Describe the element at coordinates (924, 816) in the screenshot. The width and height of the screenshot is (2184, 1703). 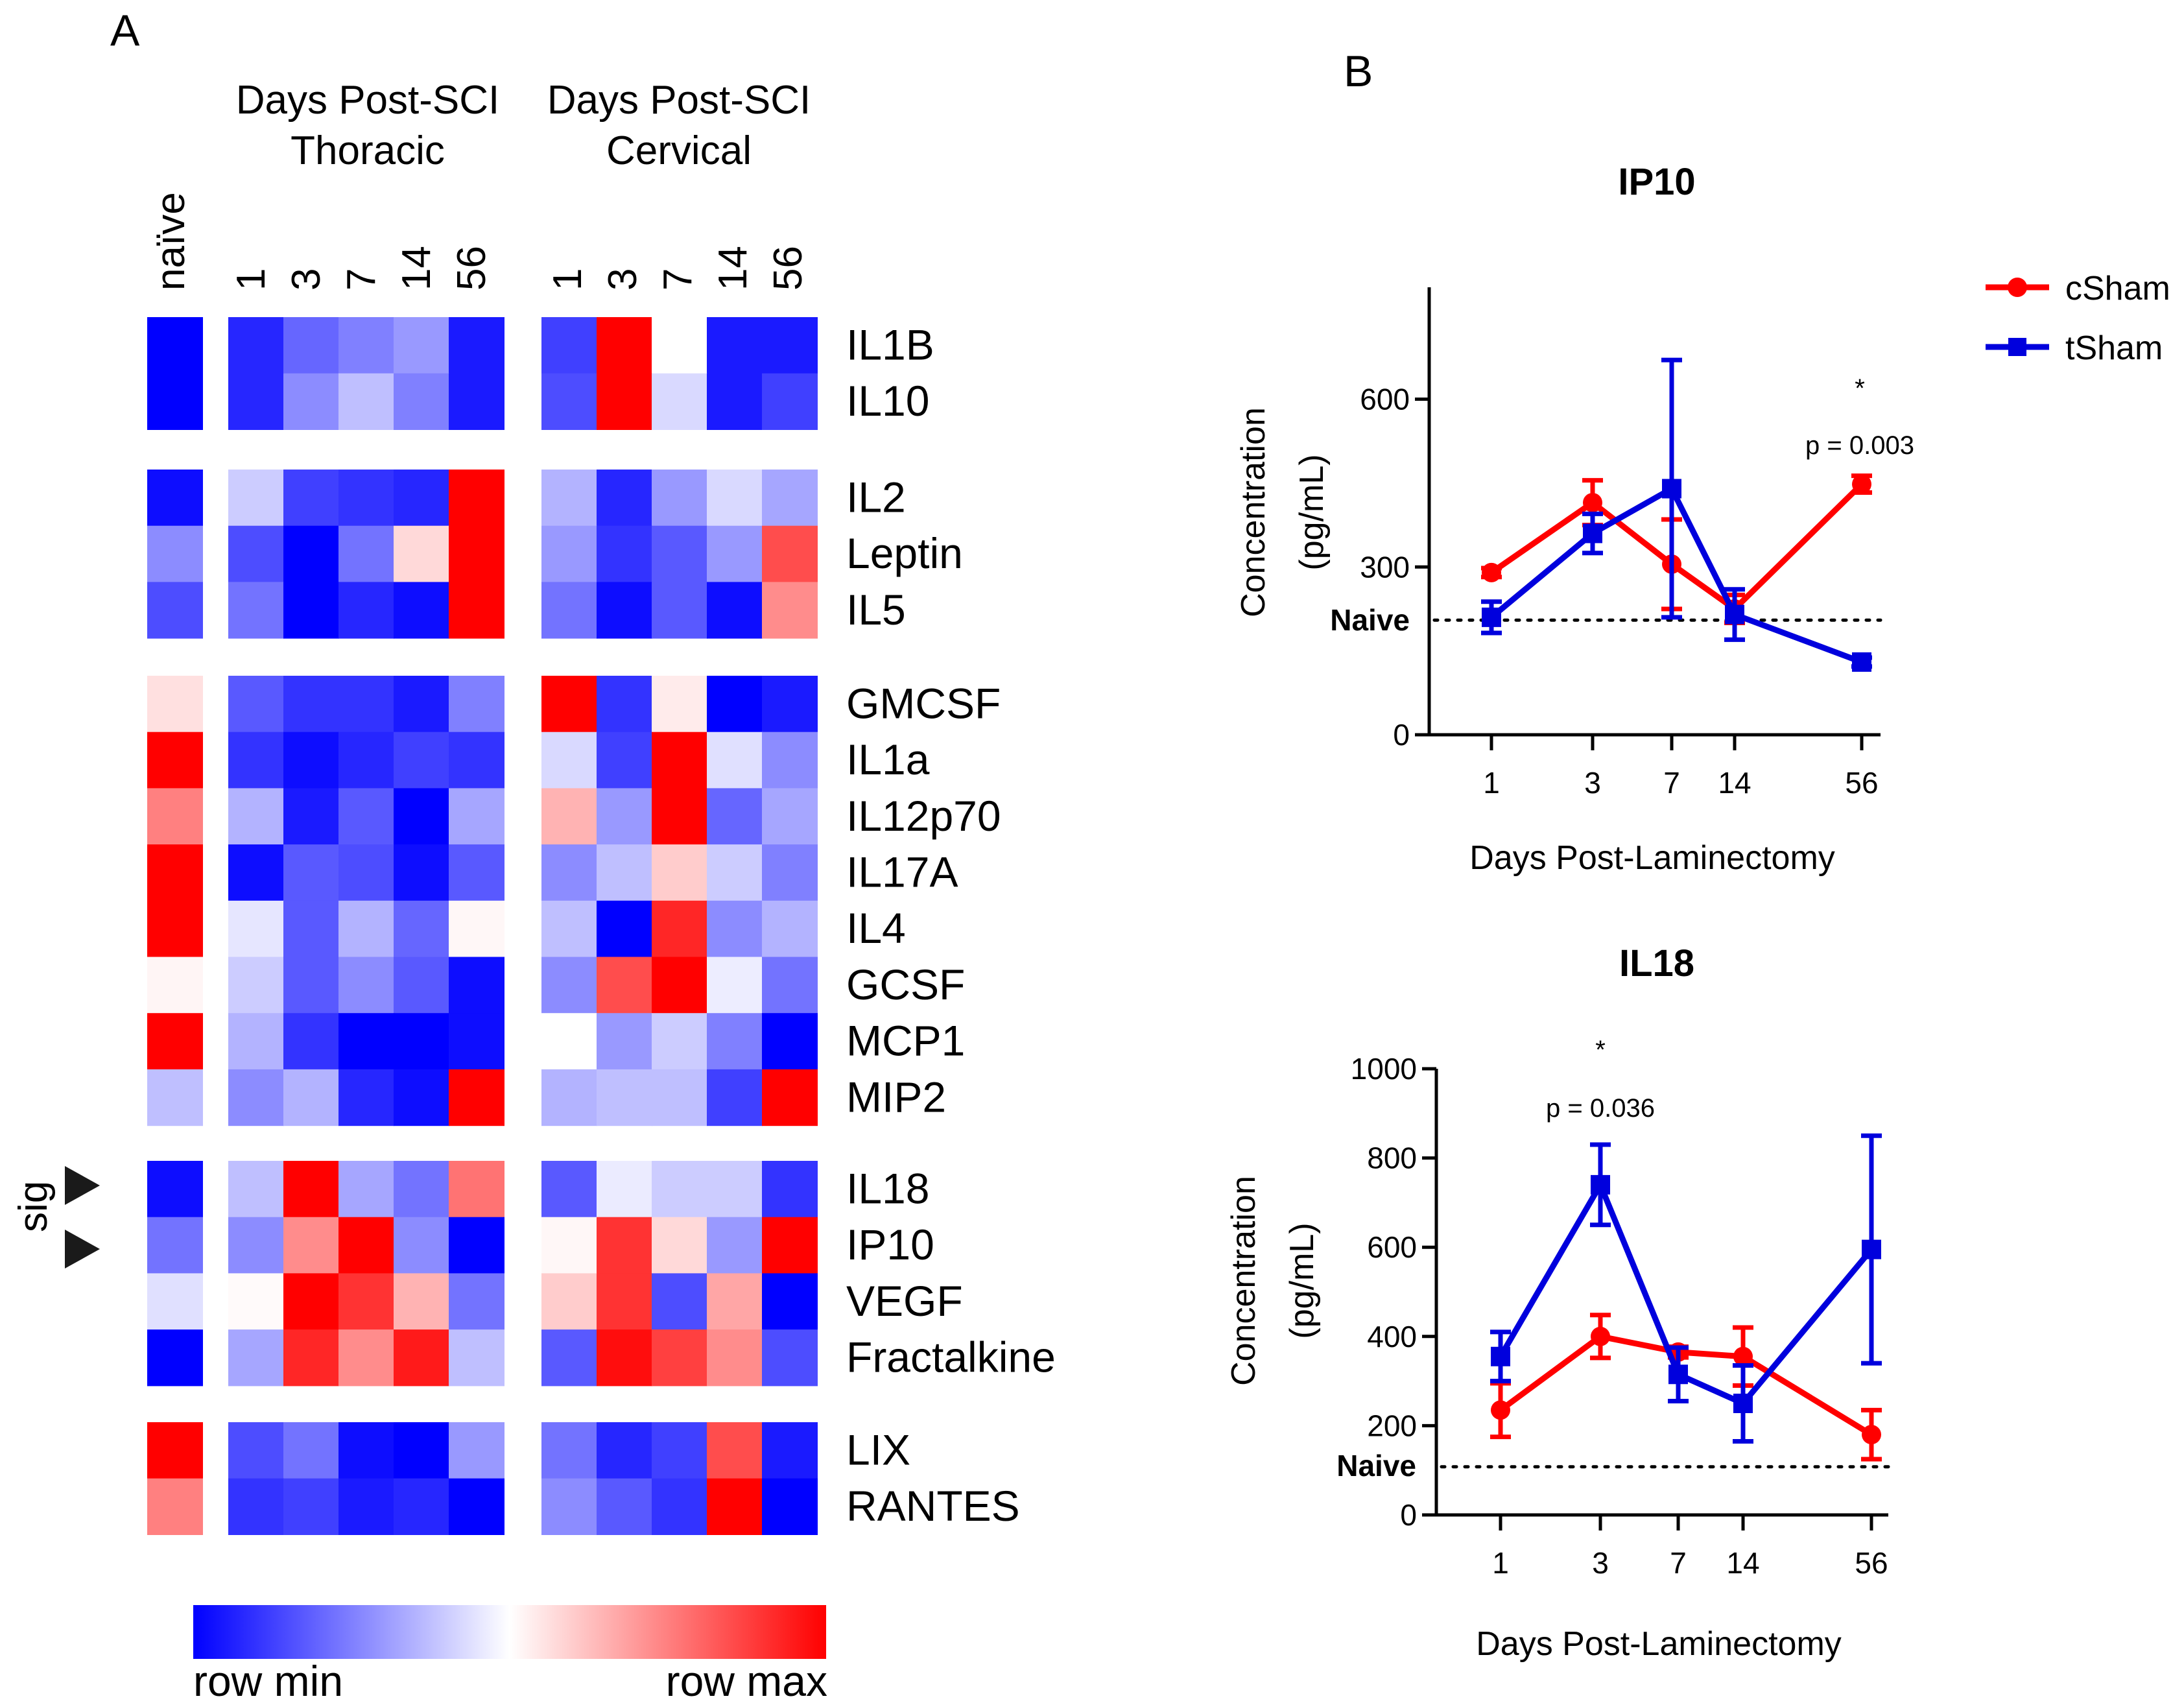
I see `heatmap-row-label: IL12p70` at that location.